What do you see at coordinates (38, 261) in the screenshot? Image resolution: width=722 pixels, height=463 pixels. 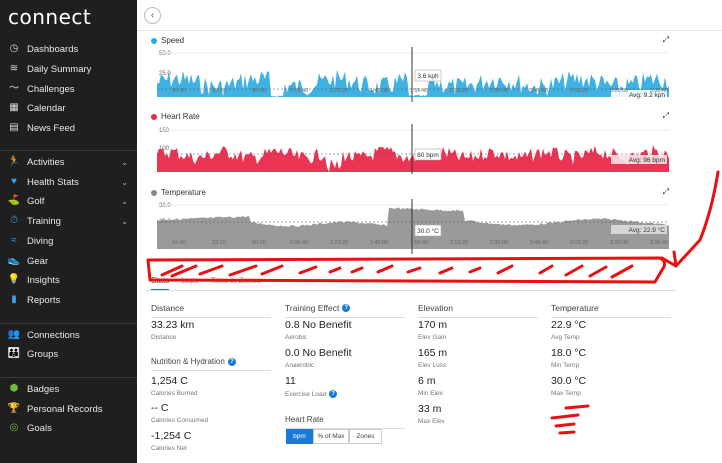 I see `sidebar-item-label: Gear` at bounding box center [38, 261].